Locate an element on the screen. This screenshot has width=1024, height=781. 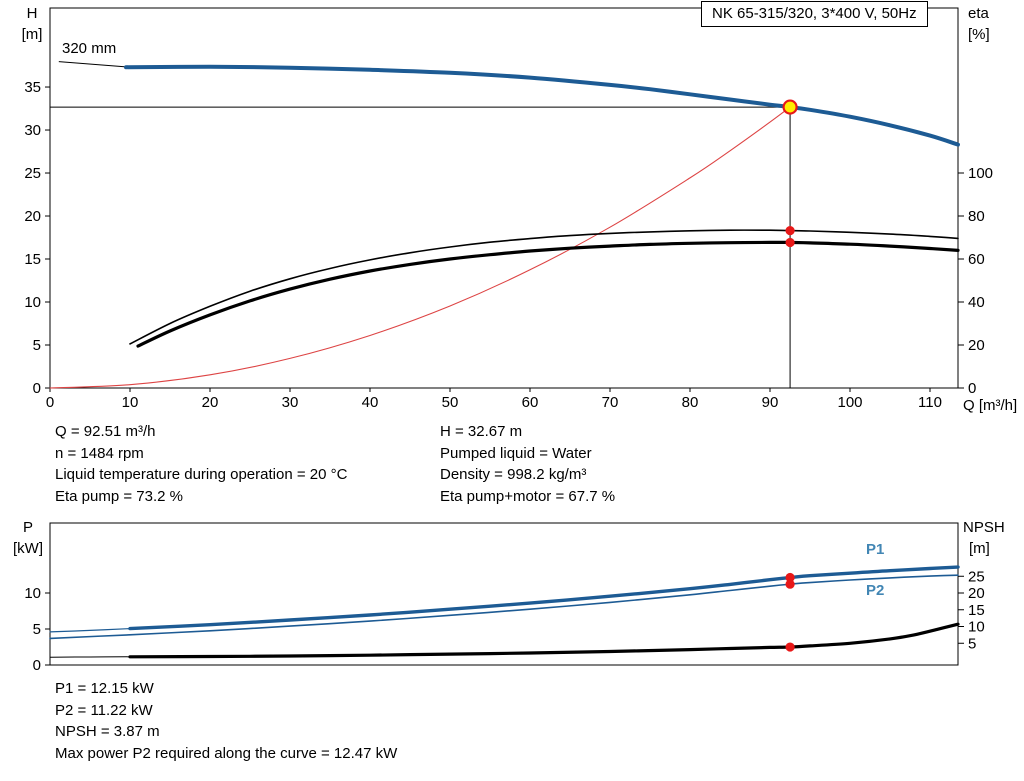
x-tick-label: 100 is located at coordinates (849, 402).